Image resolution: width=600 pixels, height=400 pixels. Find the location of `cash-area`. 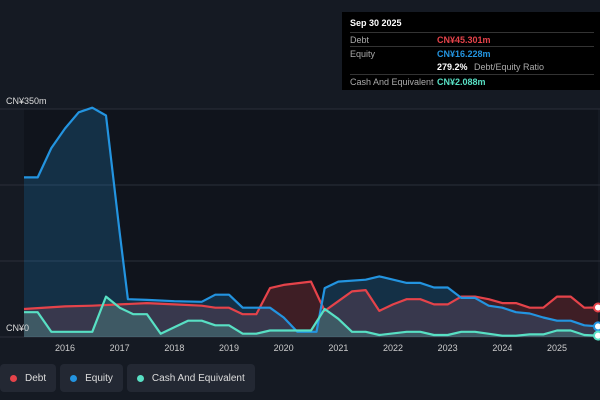

cash-area is located at coordinates (311, 316).